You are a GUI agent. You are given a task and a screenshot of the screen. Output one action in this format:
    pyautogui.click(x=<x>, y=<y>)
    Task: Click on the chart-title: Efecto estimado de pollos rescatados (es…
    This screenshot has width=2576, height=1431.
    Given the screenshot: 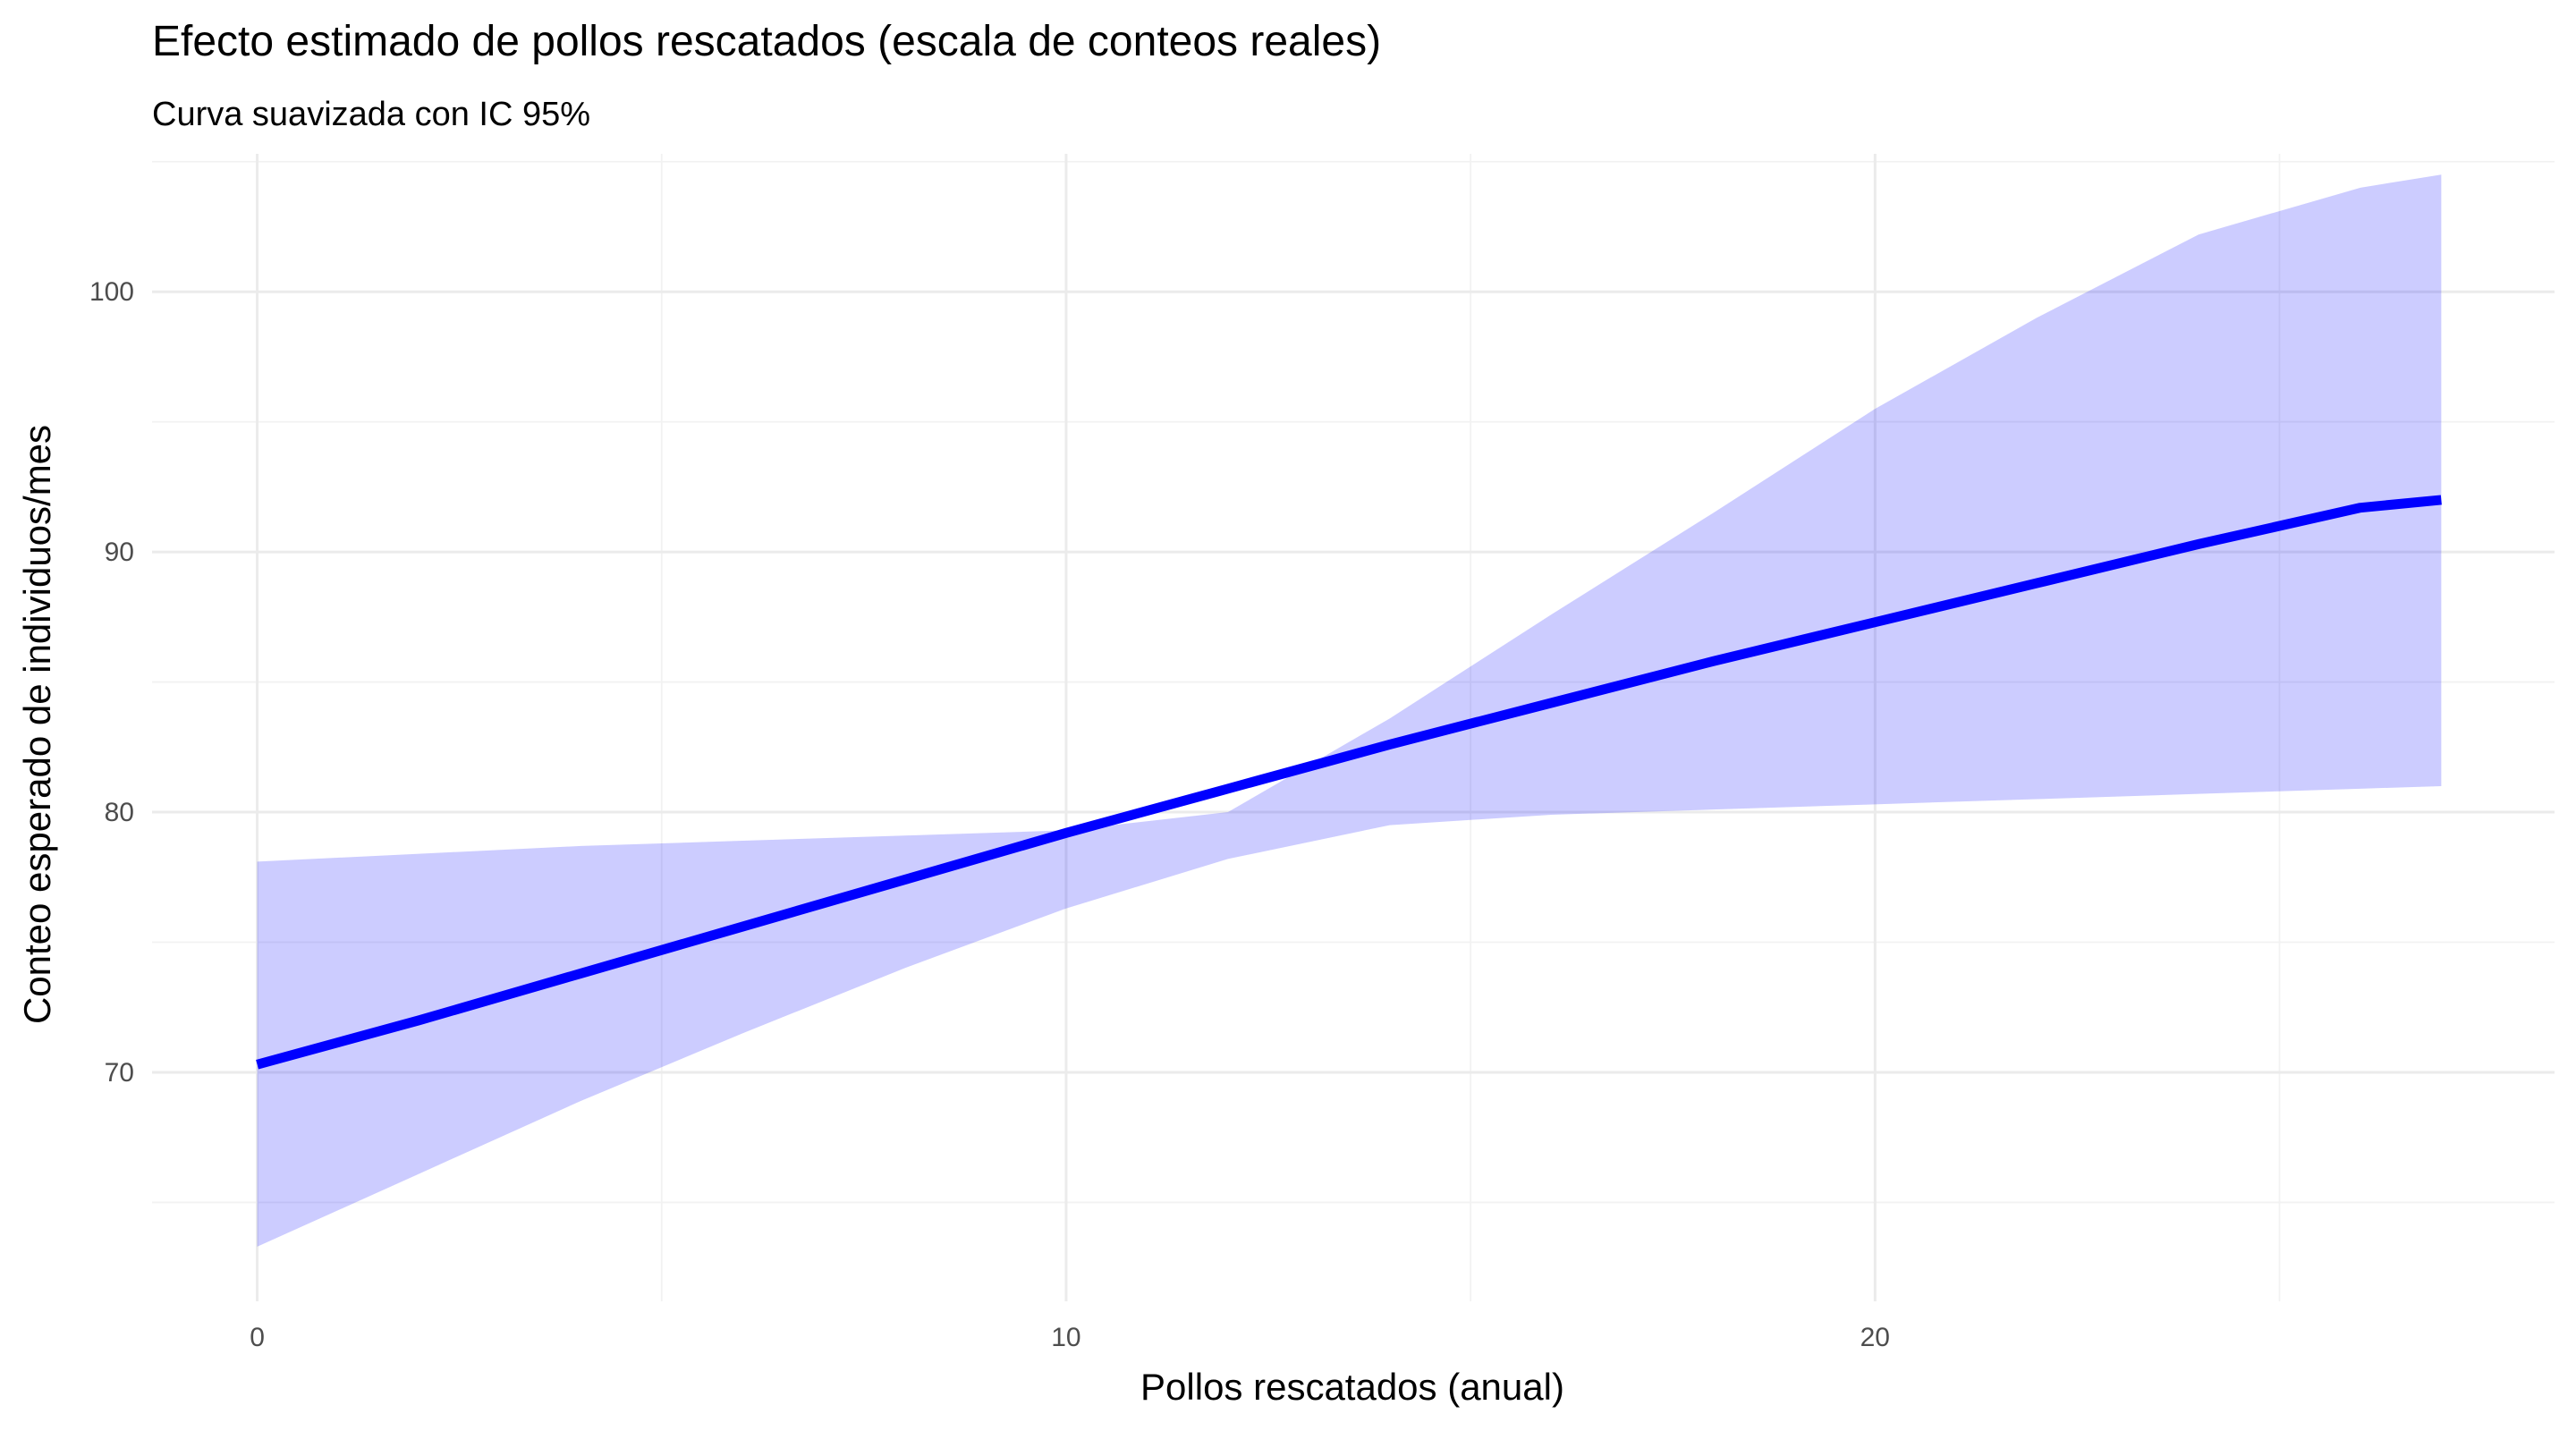 What is the action you would take?
    pyautogui.click(x=766, y=42)
    